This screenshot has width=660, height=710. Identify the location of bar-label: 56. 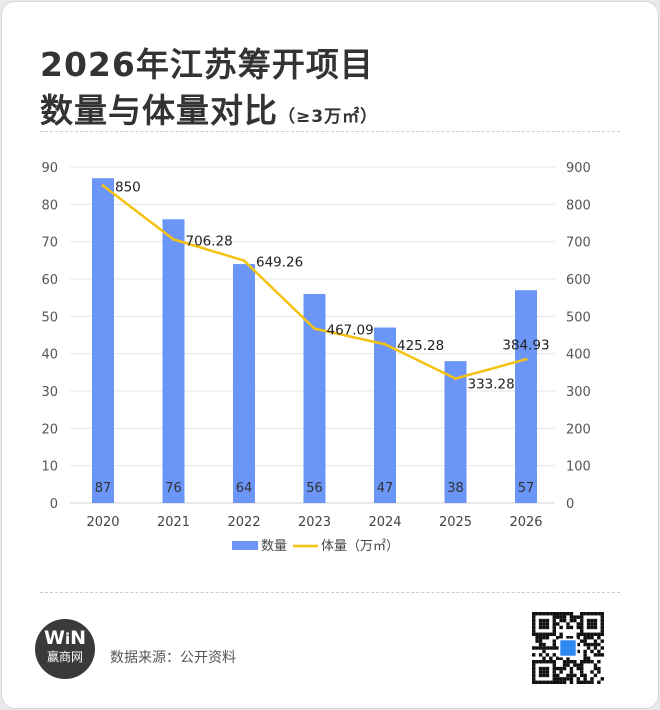
(314, 488).